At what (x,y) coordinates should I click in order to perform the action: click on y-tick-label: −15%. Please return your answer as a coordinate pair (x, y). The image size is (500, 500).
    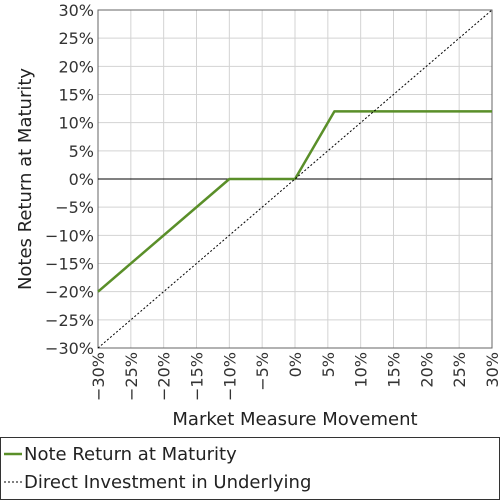
    Looking at the image, I should click on (69, 264).